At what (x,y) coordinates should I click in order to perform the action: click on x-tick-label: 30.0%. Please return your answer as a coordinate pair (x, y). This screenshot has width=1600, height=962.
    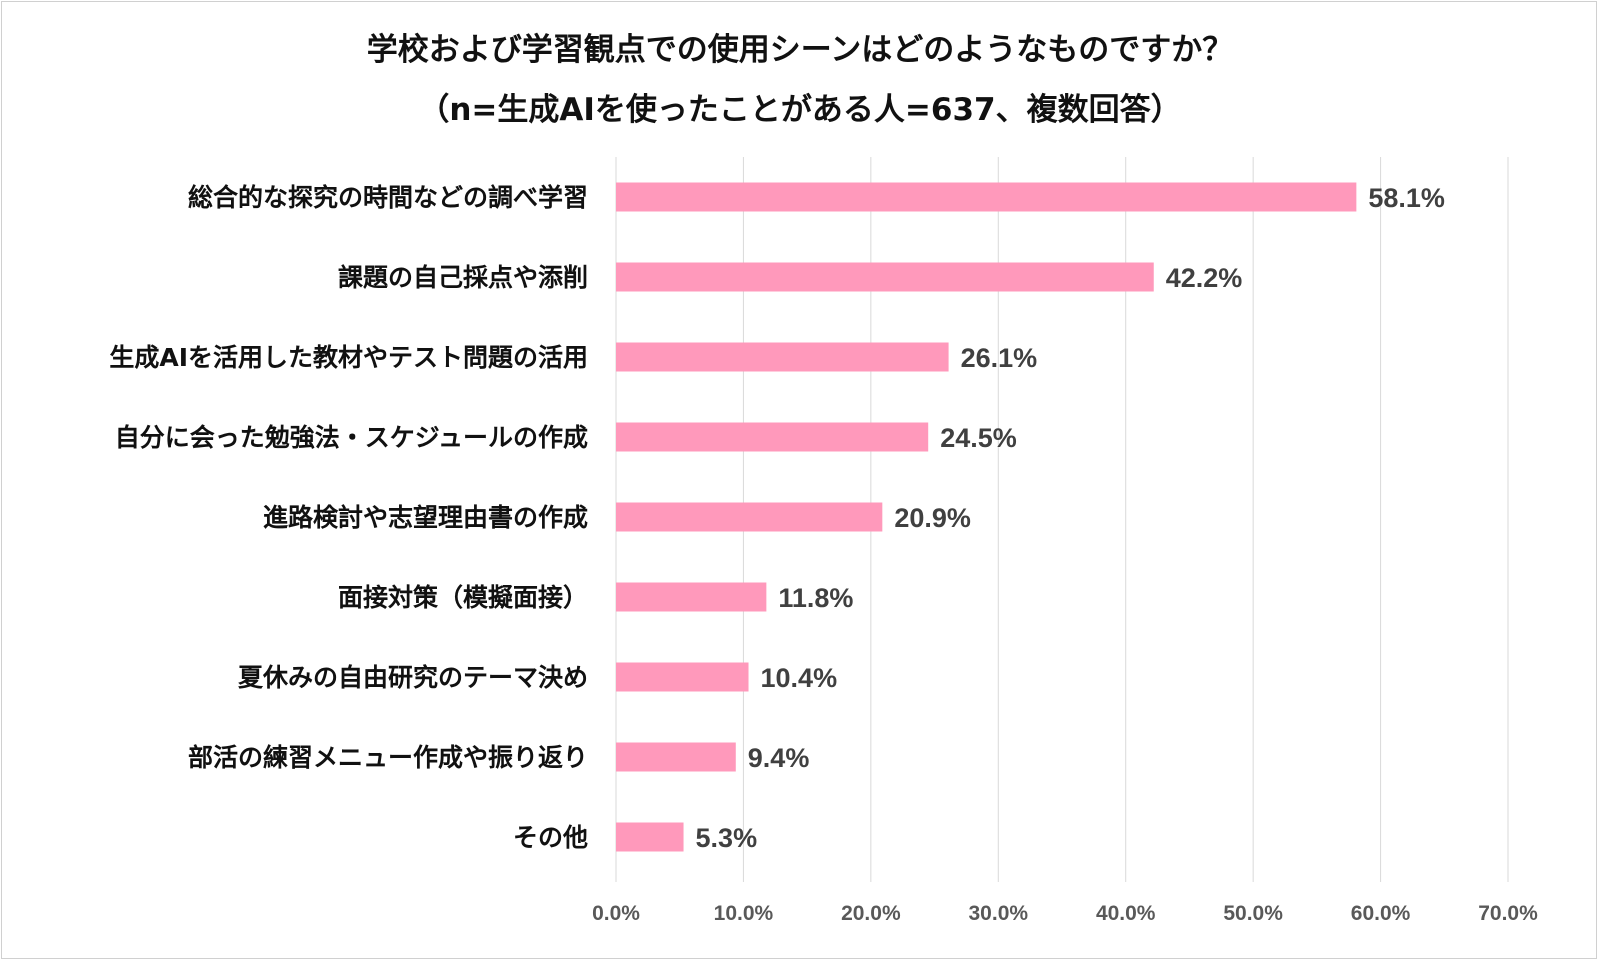
    Looking at the image, I should click on (999, 913).